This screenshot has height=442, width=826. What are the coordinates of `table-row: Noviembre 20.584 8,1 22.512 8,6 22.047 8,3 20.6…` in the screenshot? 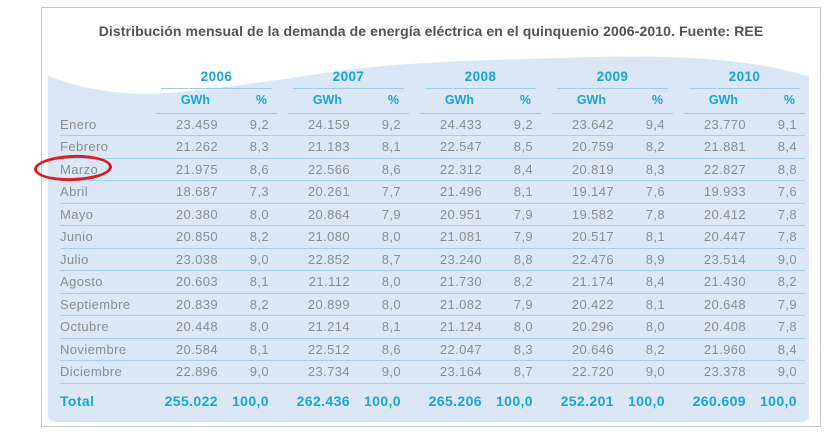 It's located at (432, 349).